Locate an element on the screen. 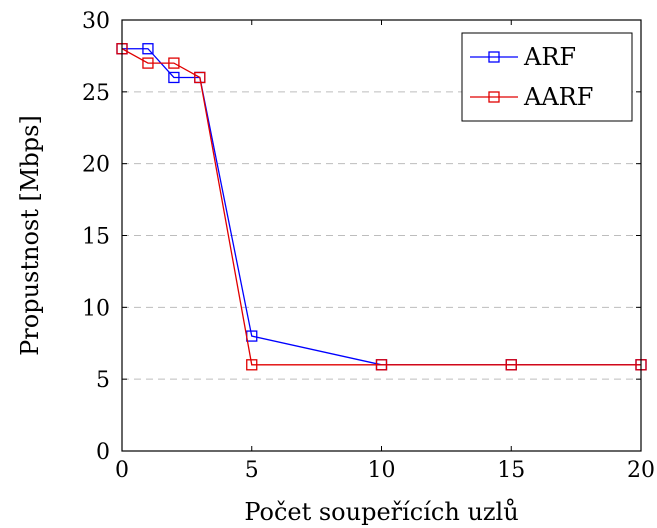  y-tick-label: 10 is located at coordinates (96, 308).